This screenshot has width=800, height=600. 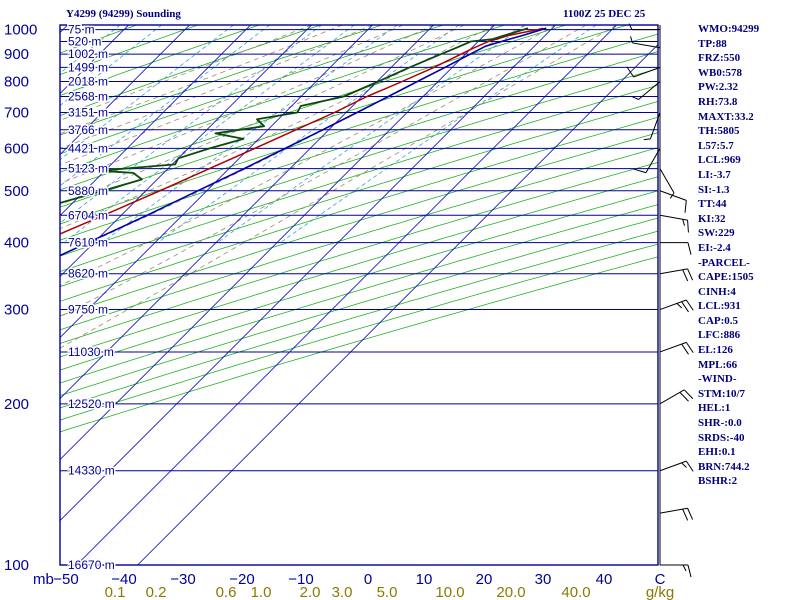 What do you see at coordinates (484, 579) in the screenshot?
I see `temperature-tick-label: 20` at bounding box center [484, 579].